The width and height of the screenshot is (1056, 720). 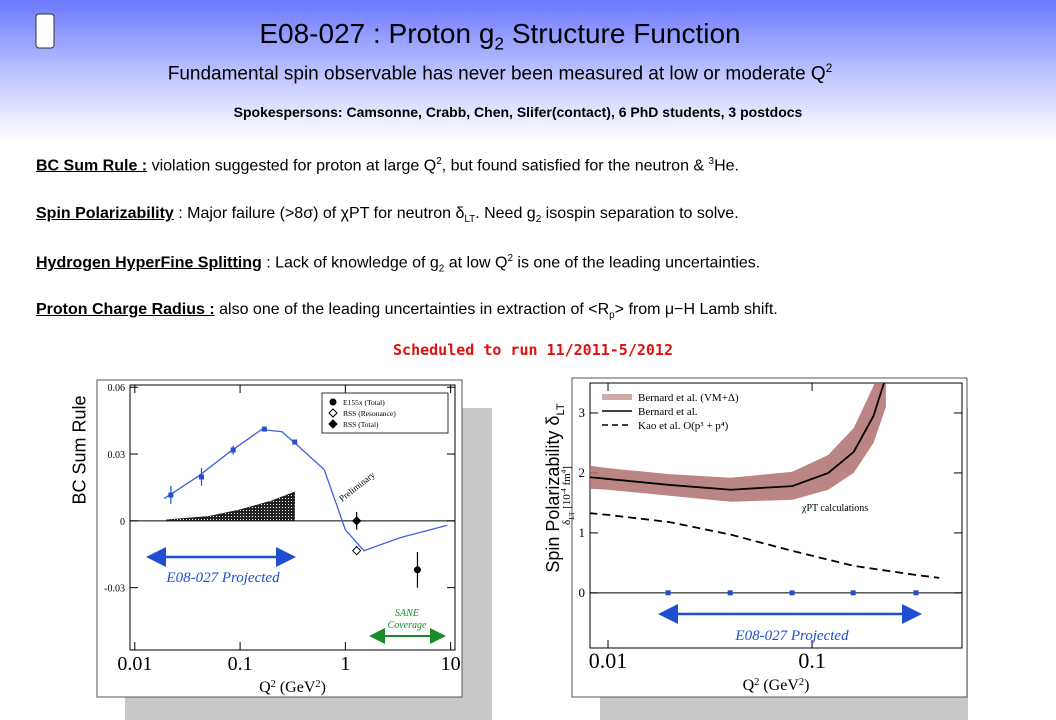 I want to click on y-tick-label: 3, so click(x=582, y=412).